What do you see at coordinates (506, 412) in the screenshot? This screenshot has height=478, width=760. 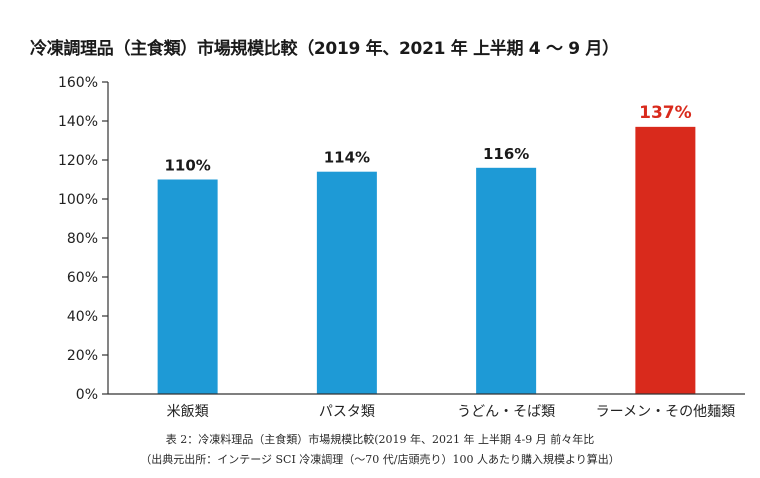 I see `x-category-label: うどん・そば類` at bounding box center [506, 412].